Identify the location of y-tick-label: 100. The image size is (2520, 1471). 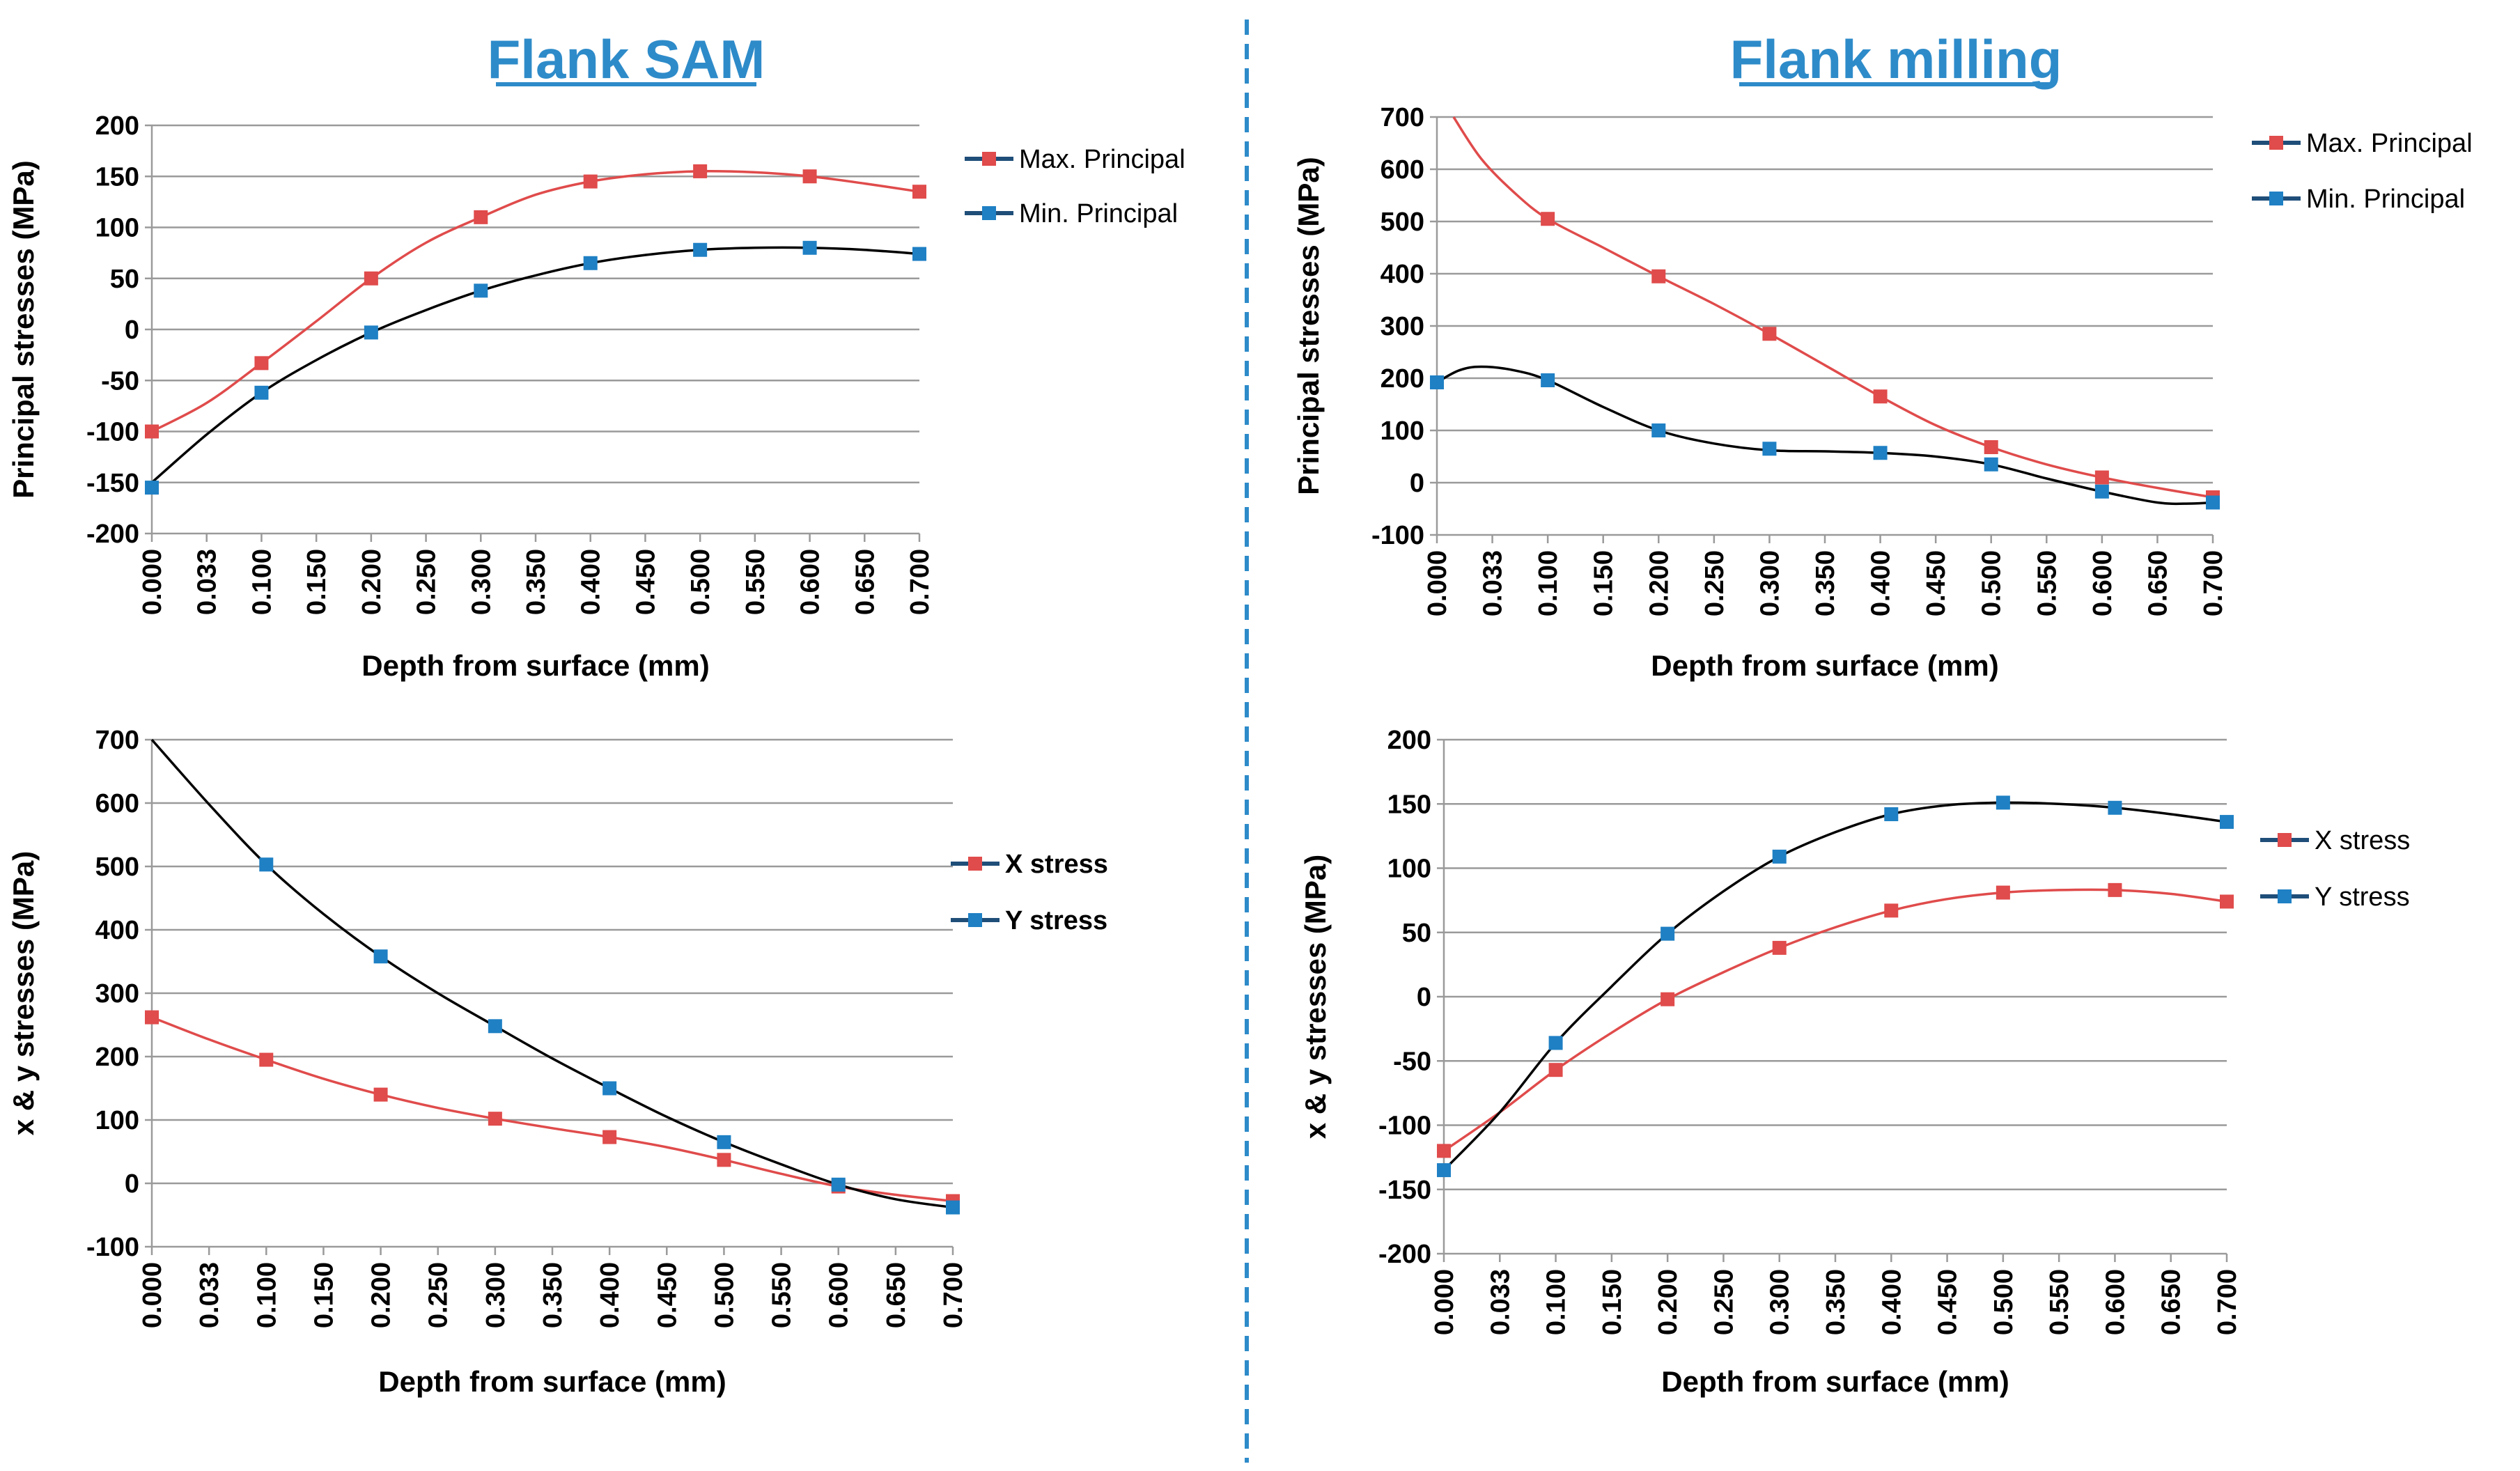
(117, 1120).